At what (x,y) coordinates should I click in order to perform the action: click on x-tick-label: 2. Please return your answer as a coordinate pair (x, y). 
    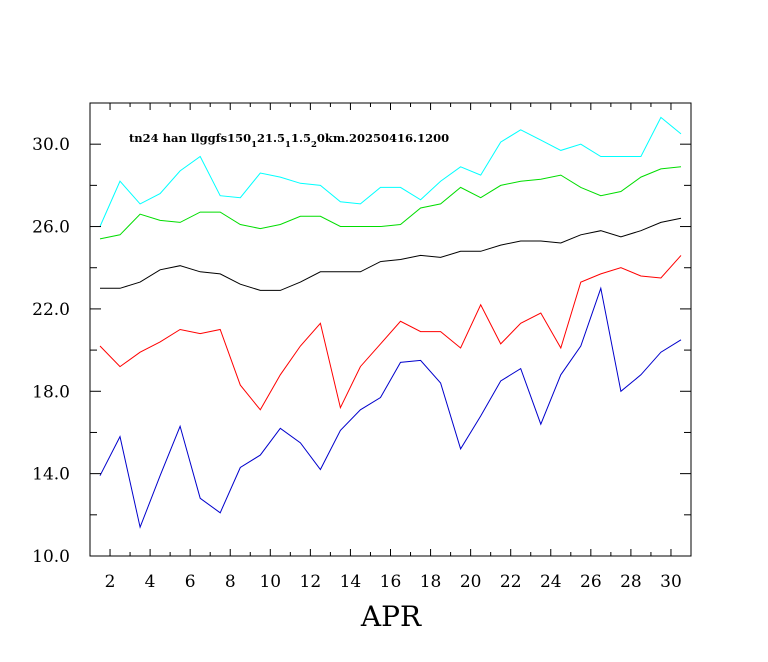
    Looking at the image, I should click on (110, 582).